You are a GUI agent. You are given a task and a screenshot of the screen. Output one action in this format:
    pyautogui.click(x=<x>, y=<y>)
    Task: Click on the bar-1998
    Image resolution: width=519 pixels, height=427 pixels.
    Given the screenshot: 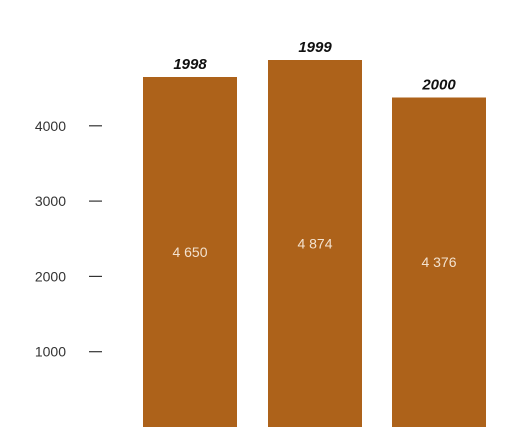 What is the action you would take?
    pyautogui.click(x=190, y=251)
    